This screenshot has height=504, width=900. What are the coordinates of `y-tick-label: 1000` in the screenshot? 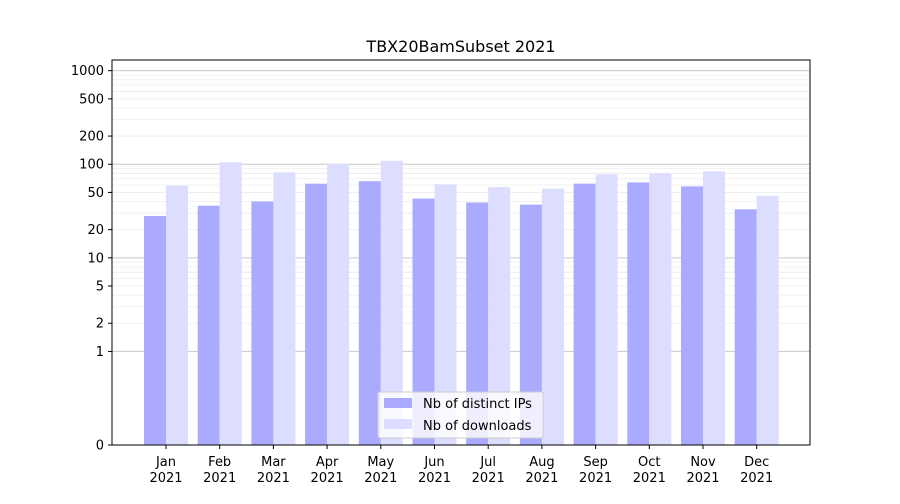 It's located at (87, 71).